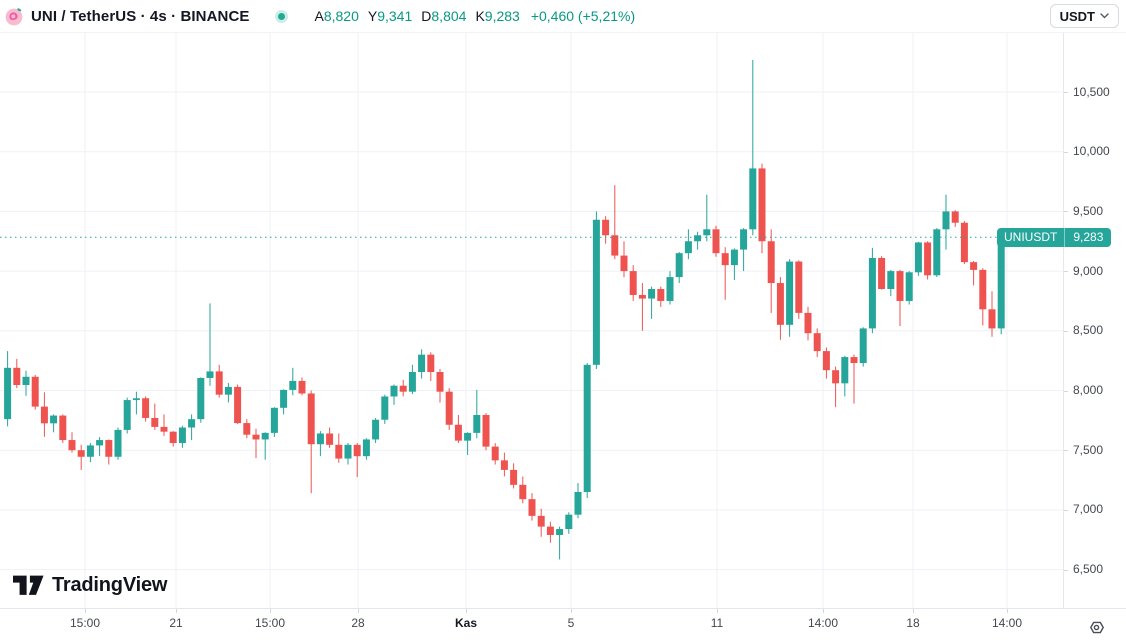  What do you see at coordinates (85, 623) in the screenshot?
I see `time-axis-label: 15:00` at bounding box center [85, 623].